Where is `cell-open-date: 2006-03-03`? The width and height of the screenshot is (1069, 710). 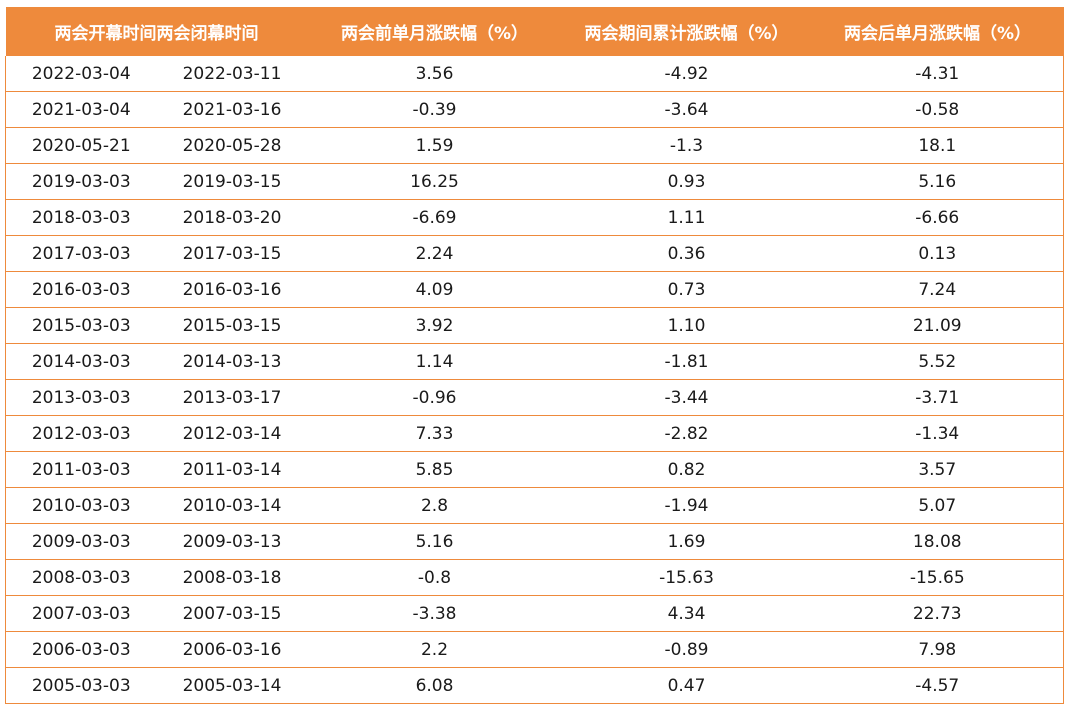
cell-open-date: 2006-03-03 is located at coordinates (81, 649).